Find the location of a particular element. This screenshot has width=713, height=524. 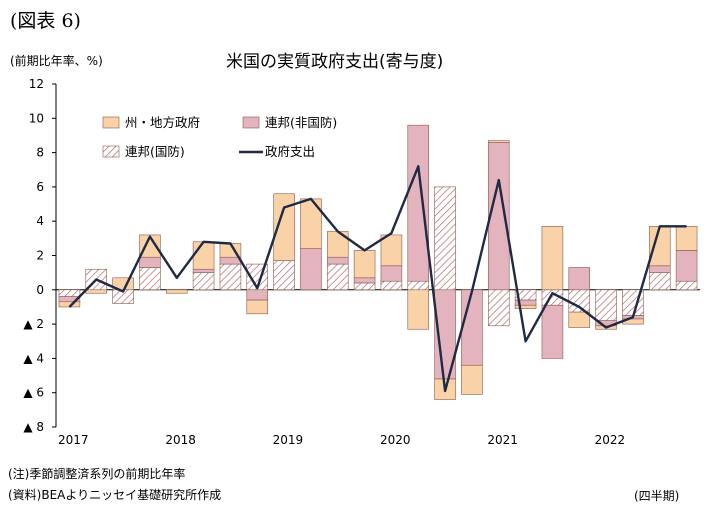

legend-label: 政府支出 is located at coordinates (290, 151).